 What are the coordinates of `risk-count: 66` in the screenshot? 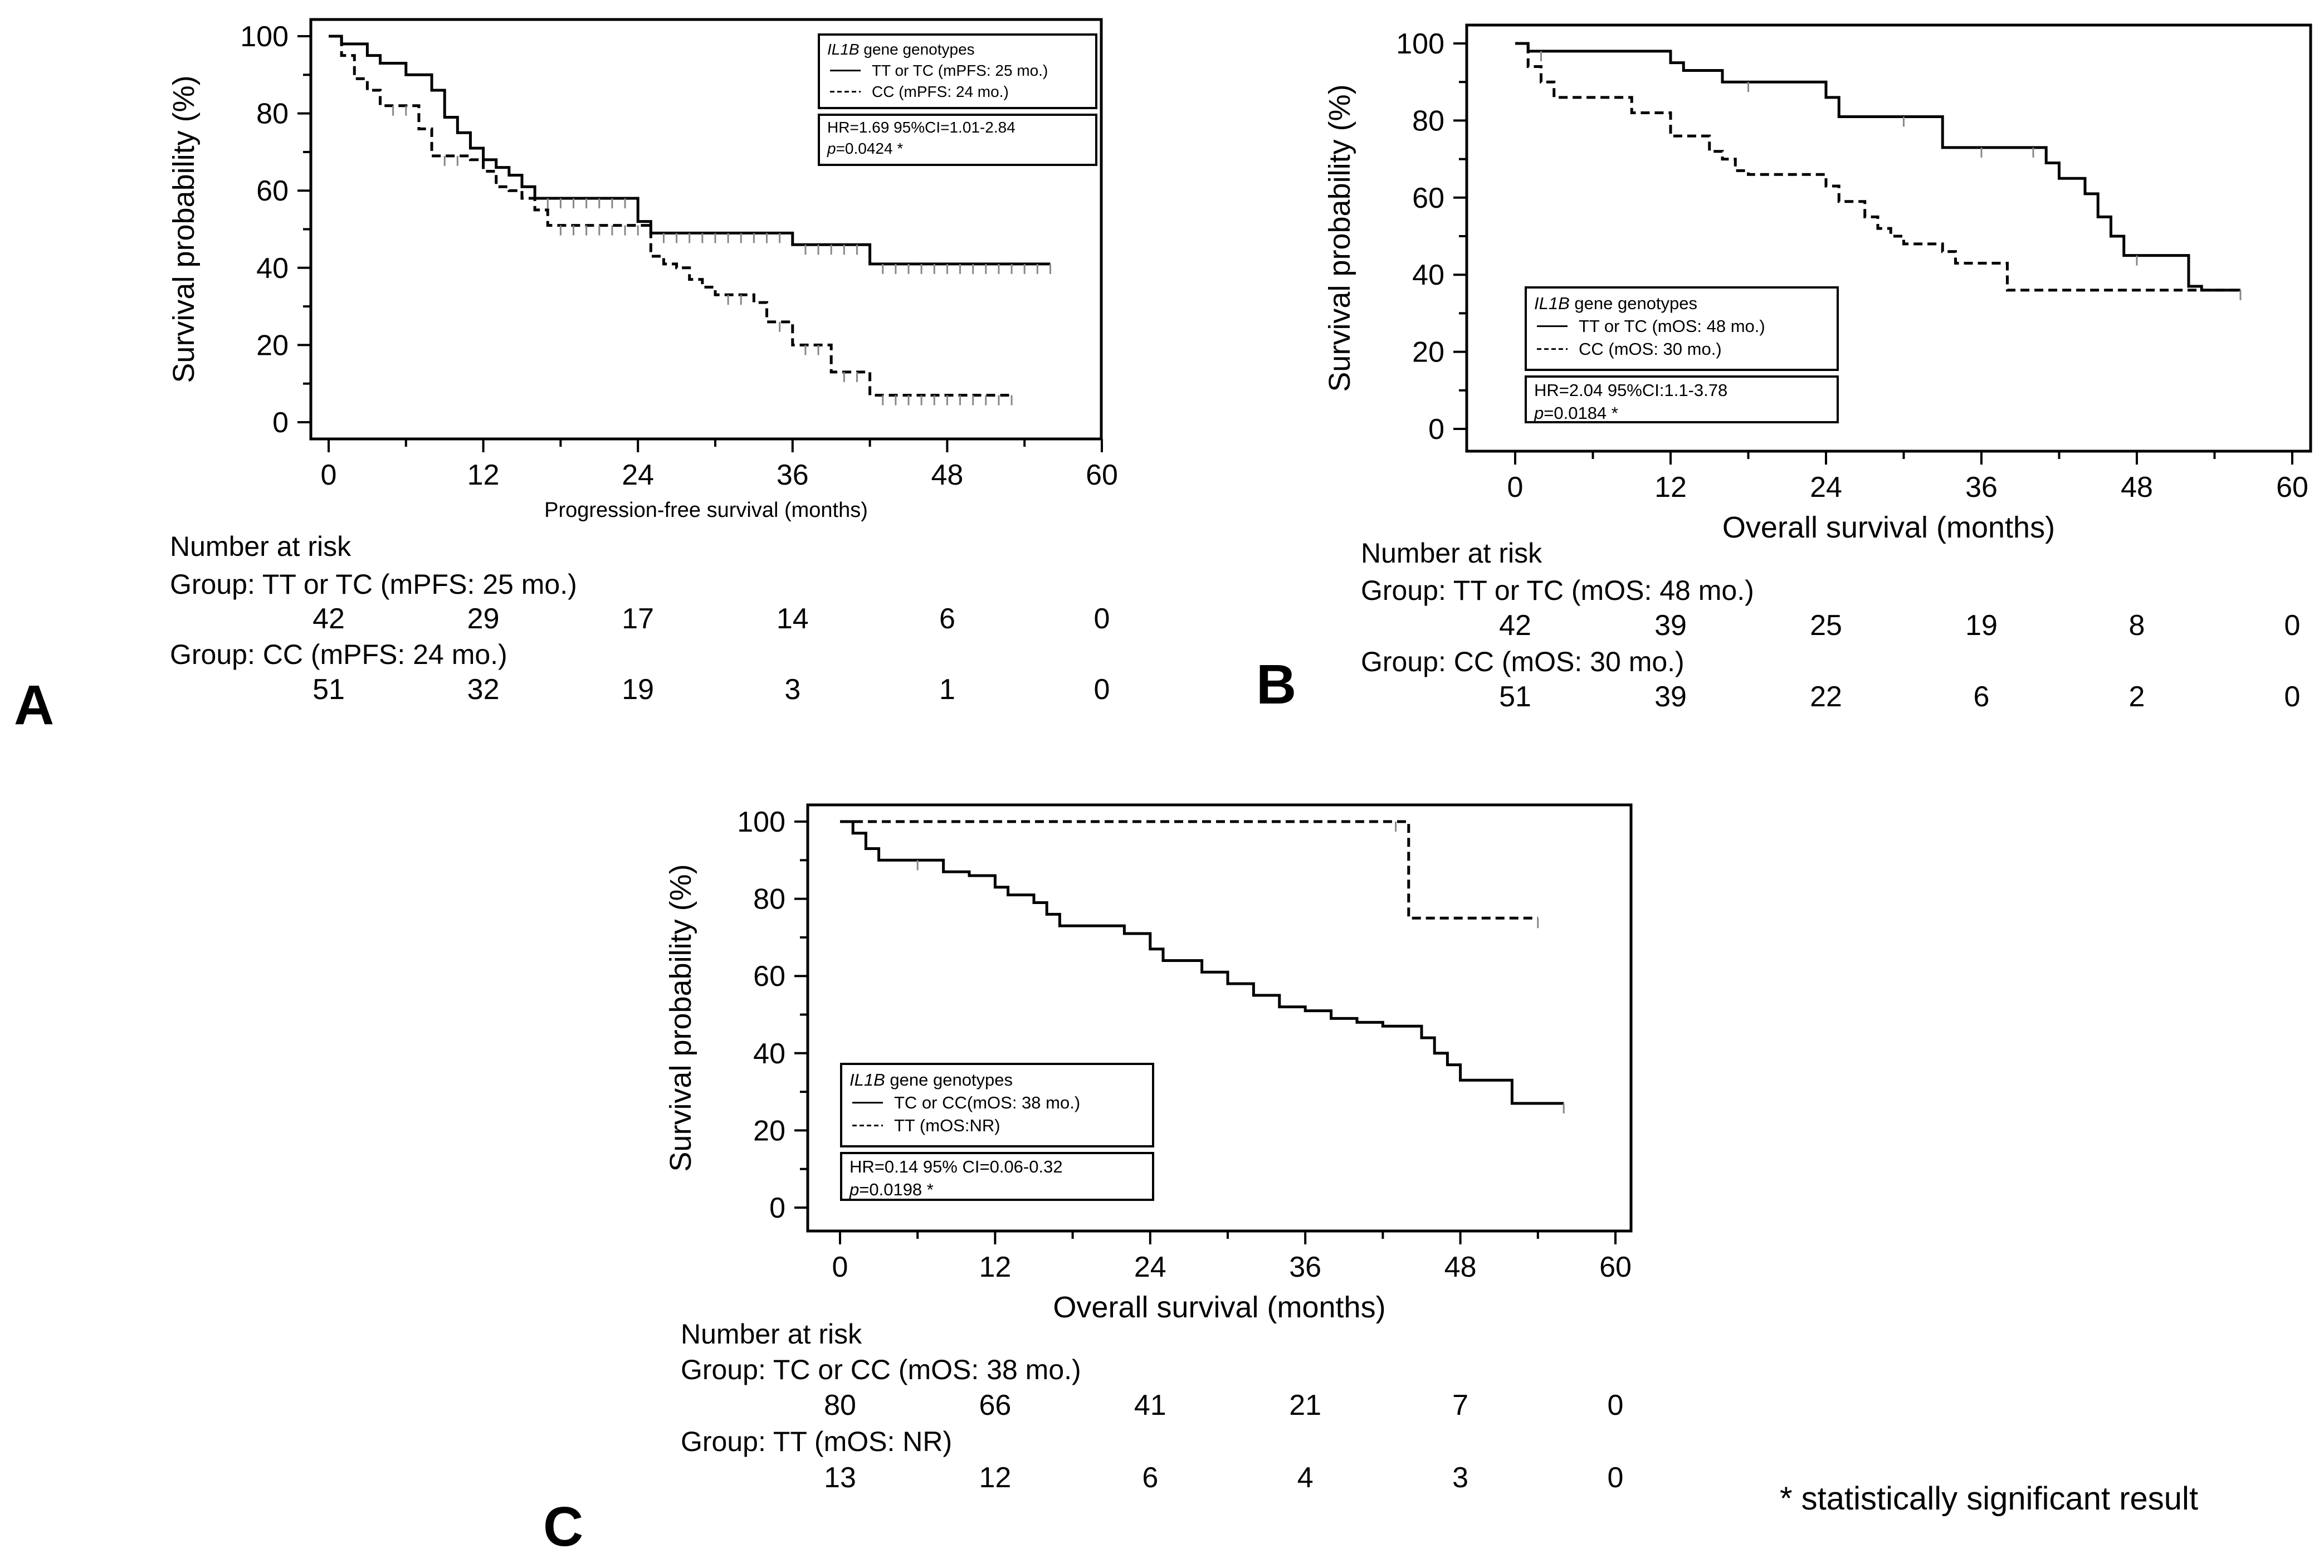 It's located at (995, 1405).